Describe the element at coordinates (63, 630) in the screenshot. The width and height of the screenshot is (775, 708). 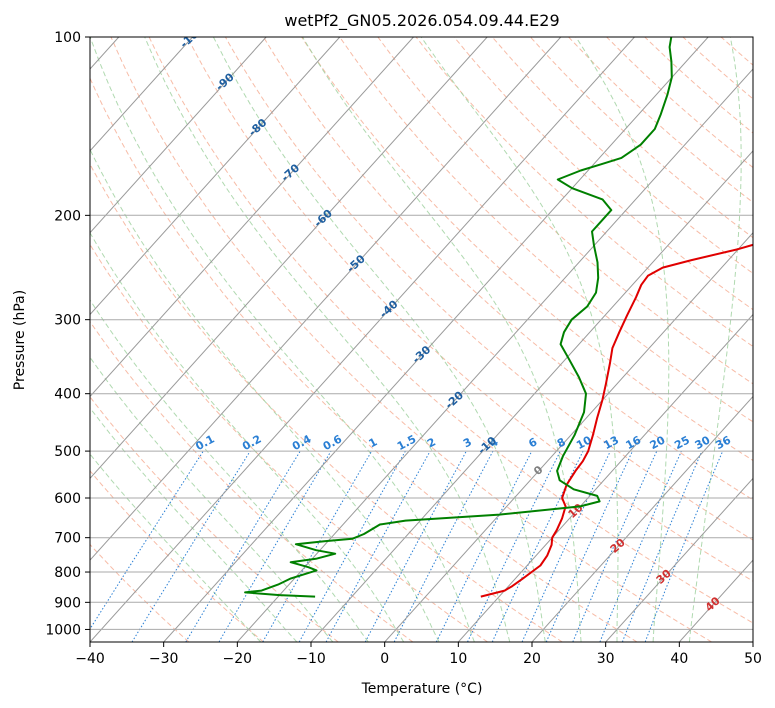
I see `y-tick-label: 1000` at that location.